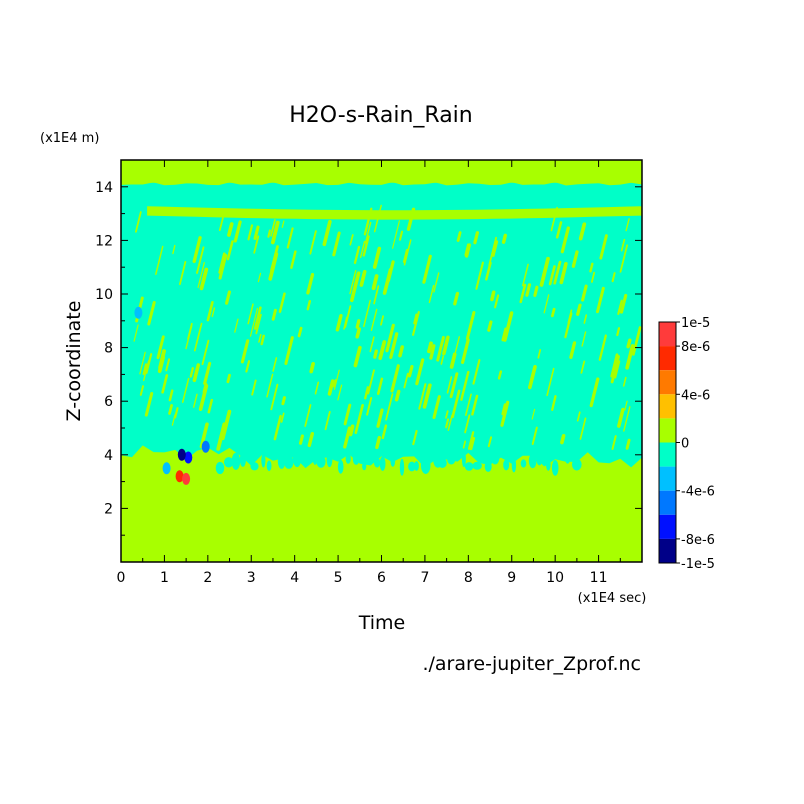  I want to click on x-unit-label: (x1E4 sec), so click(612, 598).